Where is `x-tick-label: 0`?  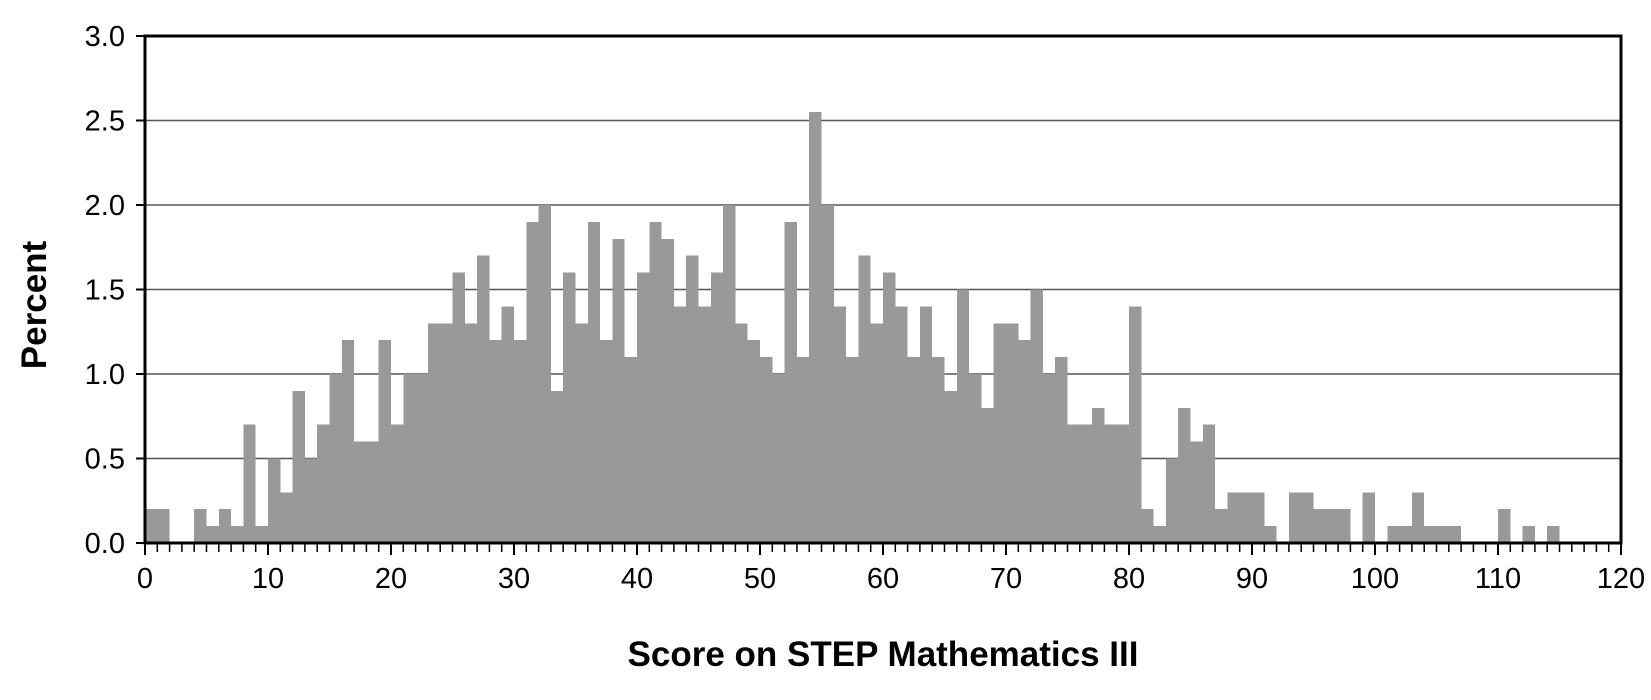 x-tick-label: 0 is located at coordinates (145, 579).